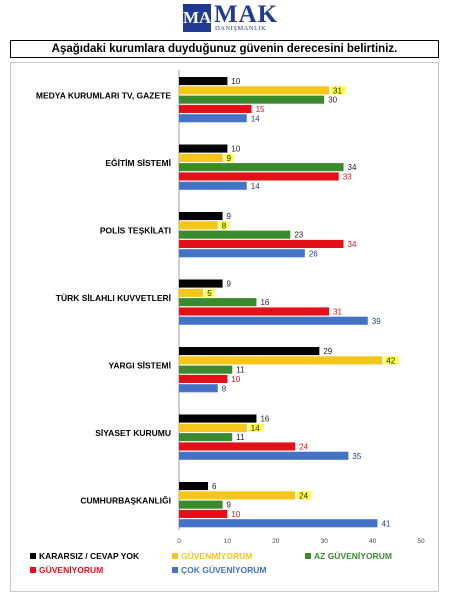 Image resolution: width=451 pixels, height=600 pixels. What do you see at coordinates (347, 177) in the screenshot?
I see `data-label: 33` at bounding box center [347, 177].